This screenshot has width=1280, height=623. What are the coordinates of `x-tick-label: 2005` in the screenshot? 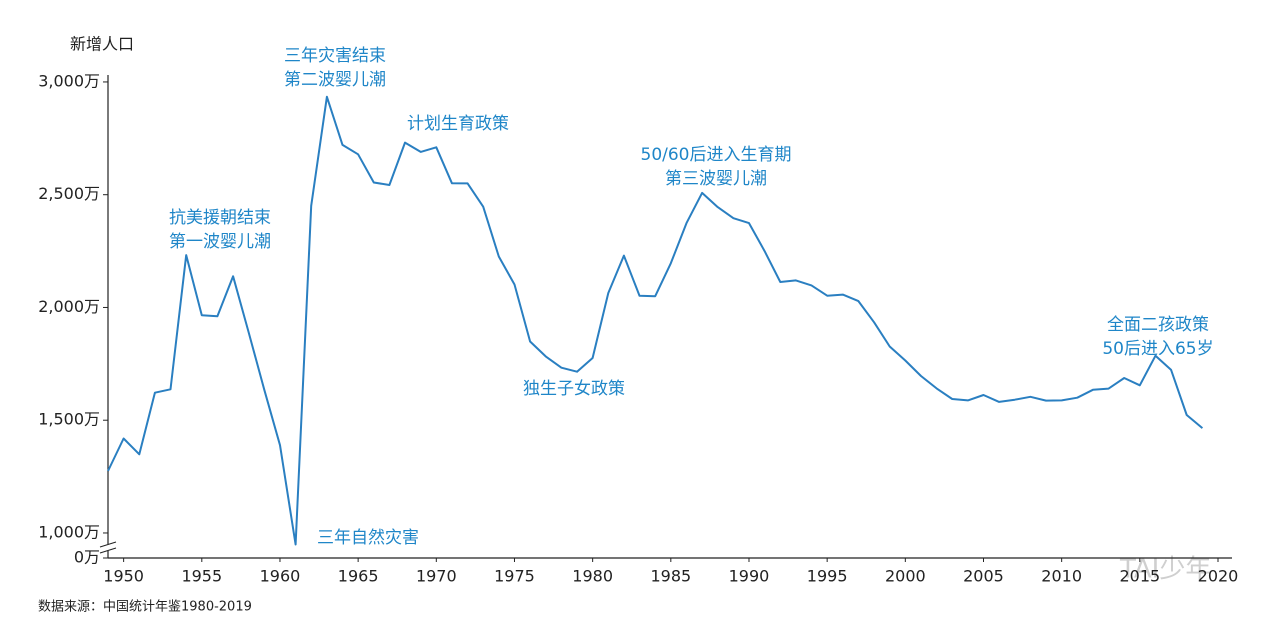 It's located at (983, 576).